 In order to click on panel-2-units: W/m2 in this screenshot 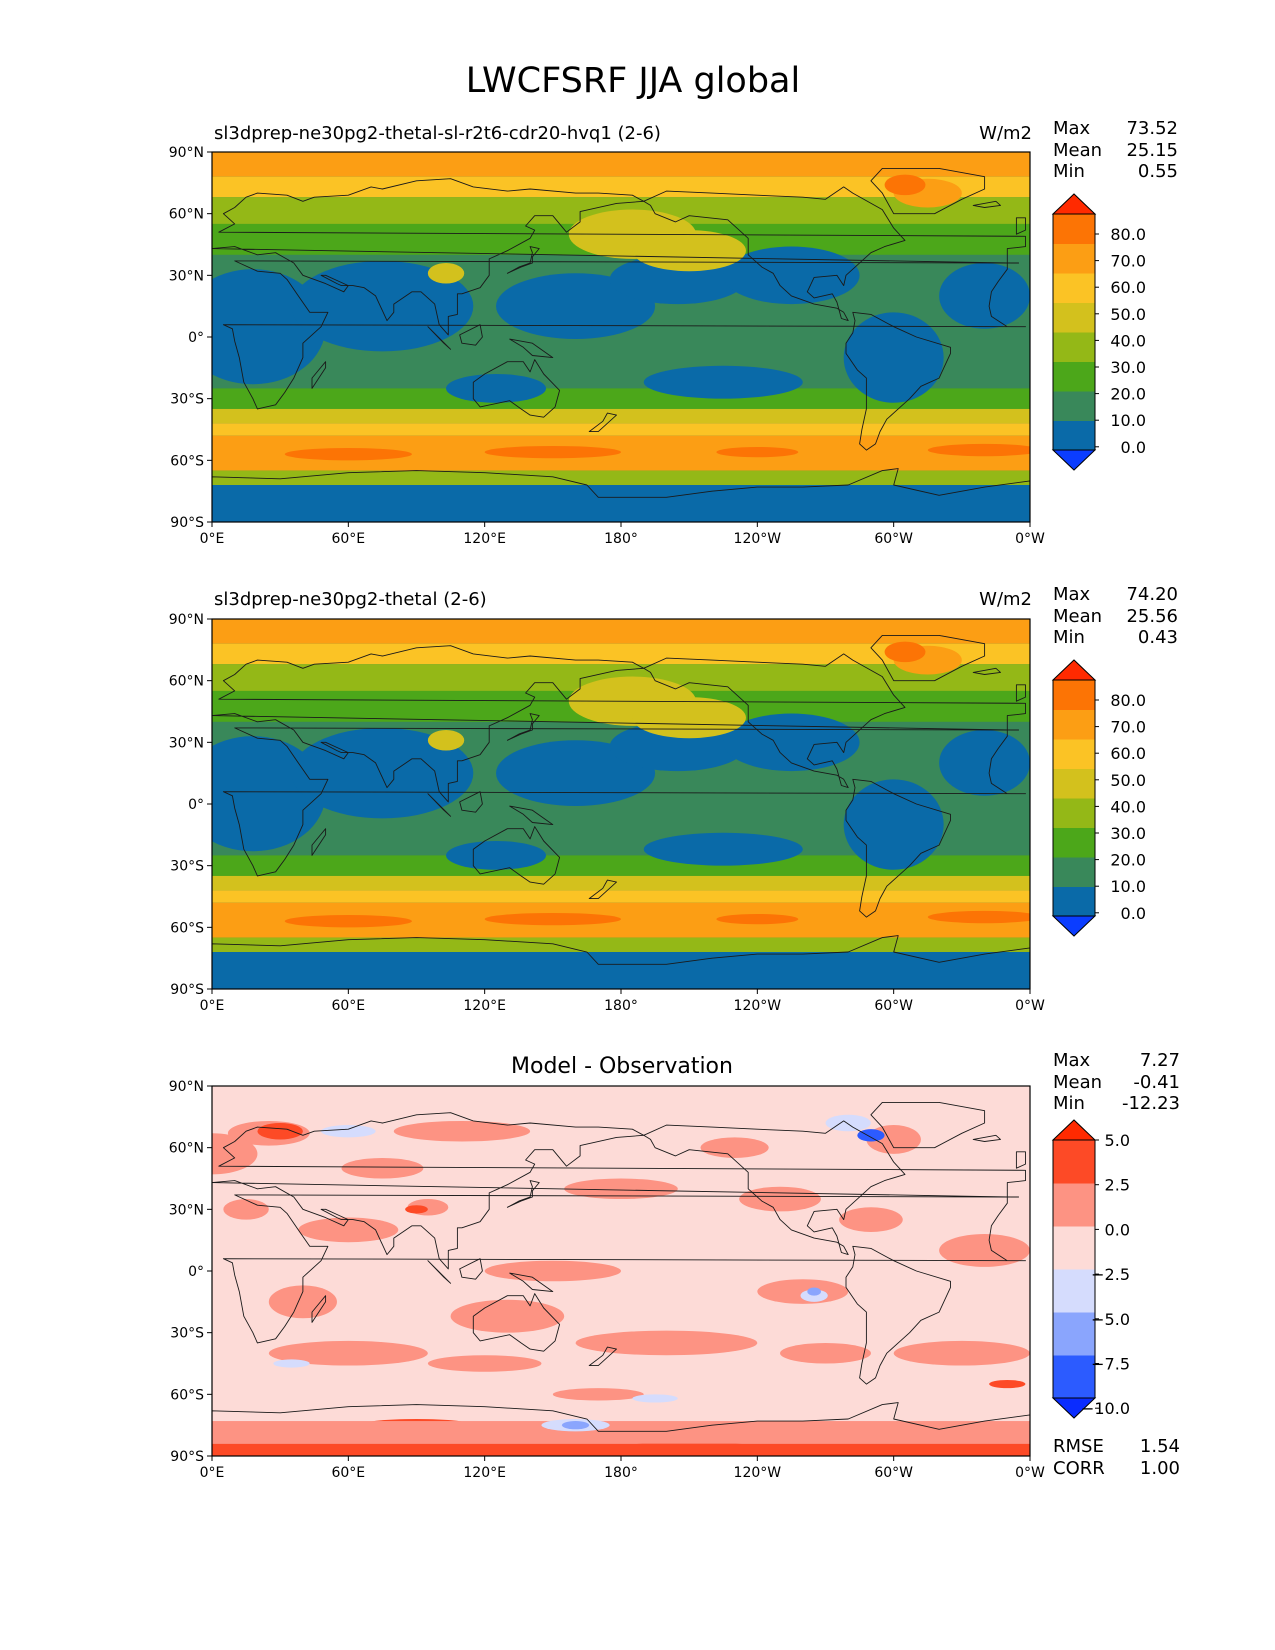, I will do `click(1005, 599)`.